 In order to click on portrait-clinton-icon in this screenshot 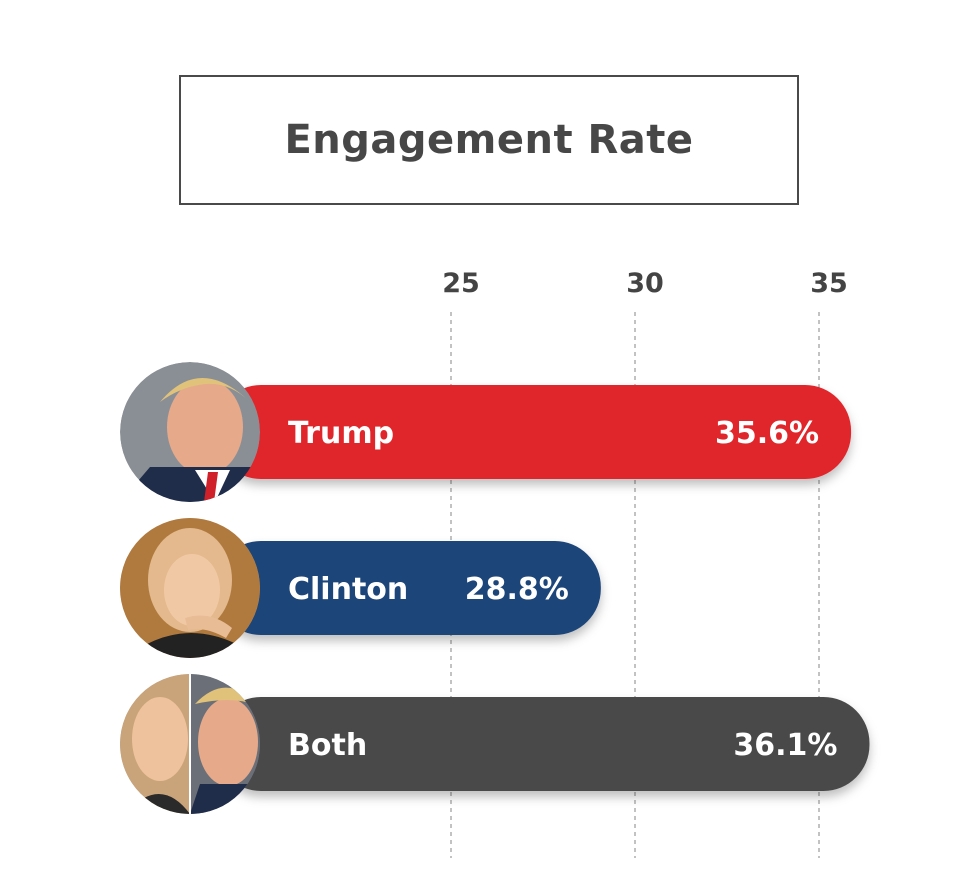, I will do `click(190, 588)`.